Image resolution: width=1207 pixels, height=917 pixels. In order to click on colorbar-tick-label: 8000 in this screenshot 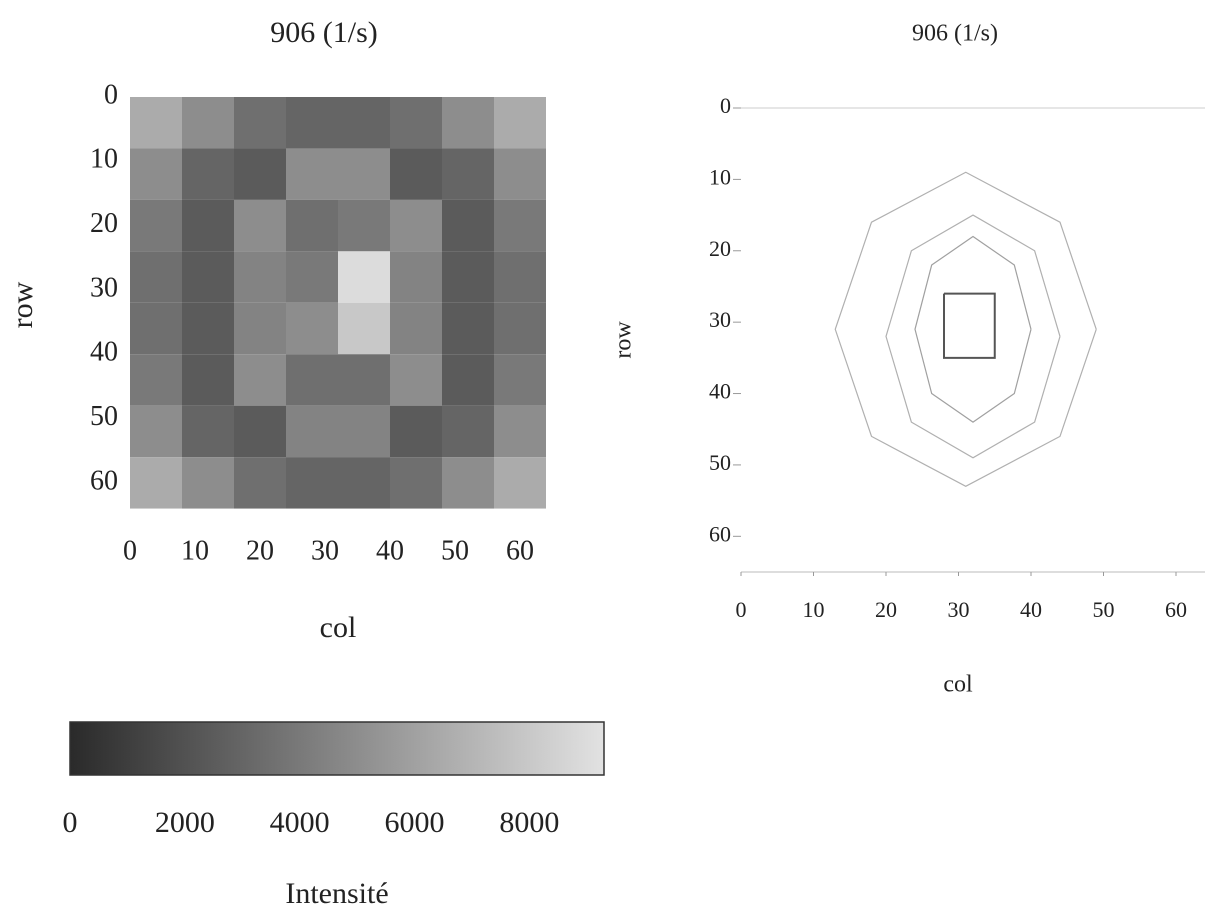, I will do `click(529, 822)`.